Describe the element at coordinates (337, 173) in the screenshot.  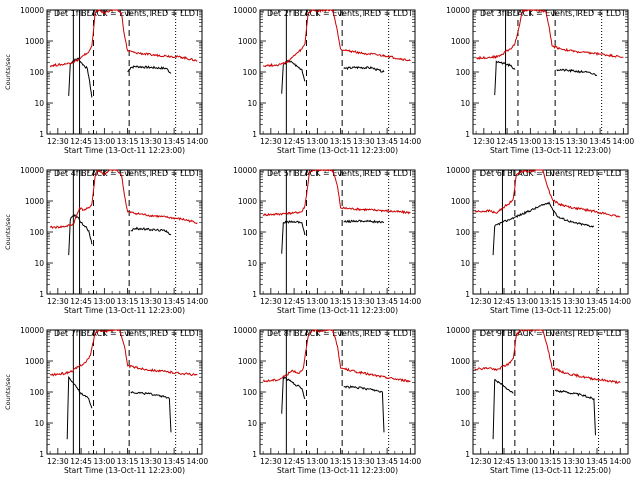
I see `chart-title: Det 5f BLACK = Events, RED = LLD` at that location.